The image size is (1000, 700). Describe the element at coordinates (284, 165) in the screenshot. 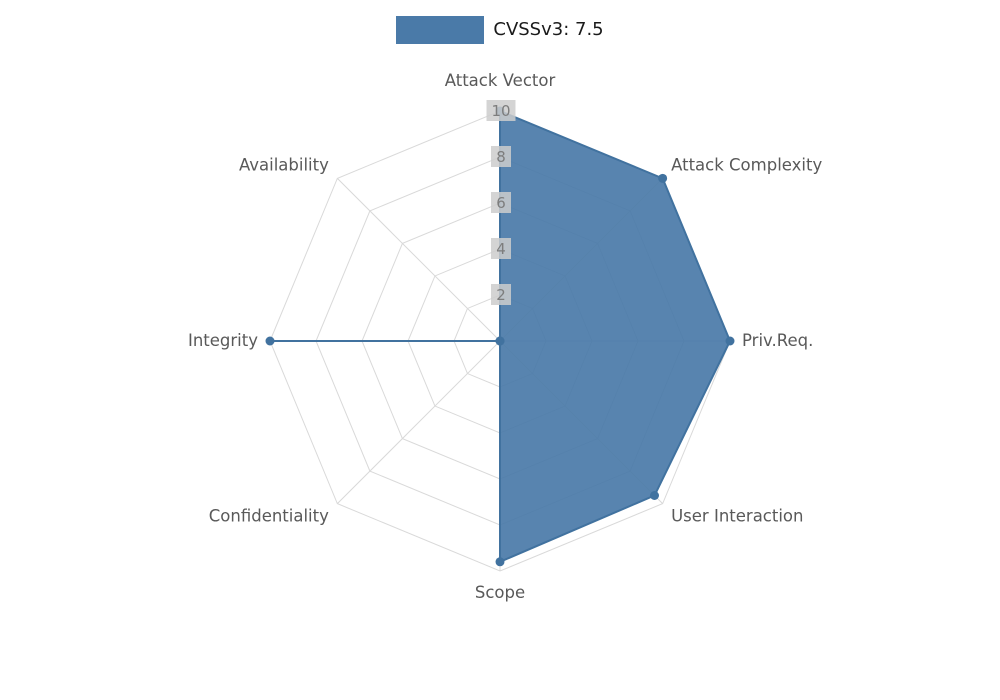

I see `axis-label: Availability` at that location.